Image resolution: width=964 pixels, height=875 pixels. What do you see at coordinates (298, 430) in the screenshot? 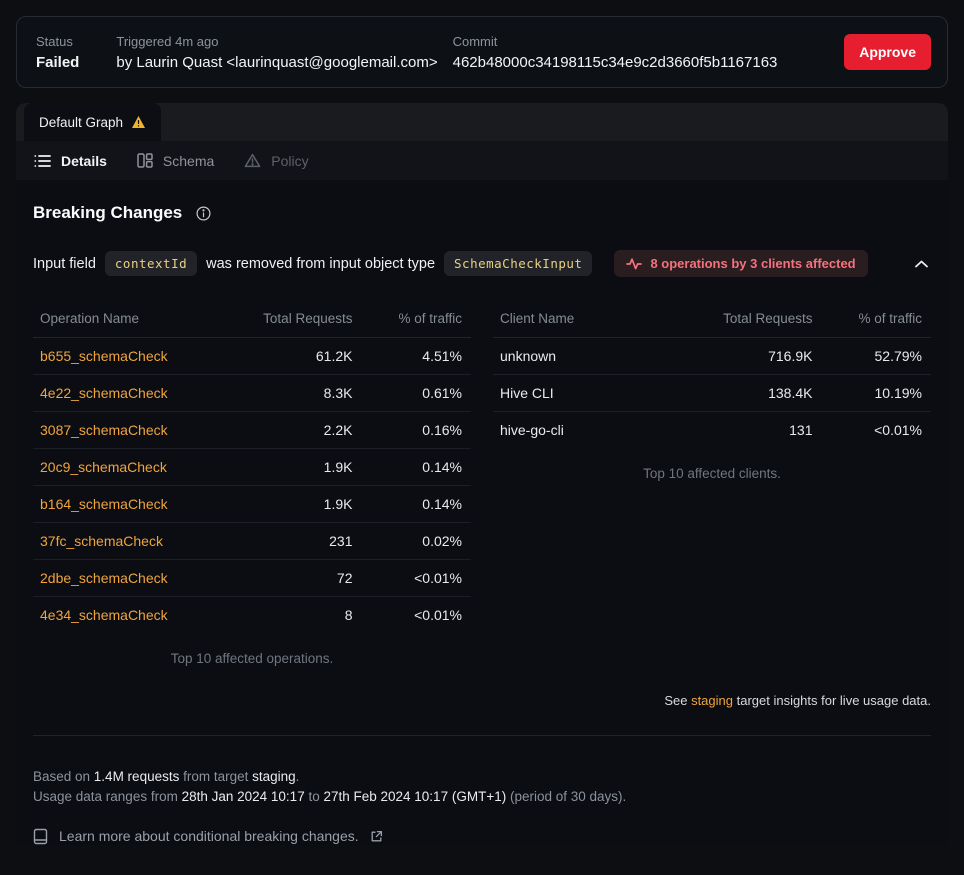
I see `requests-value: 2.2K` at bounding box center [298, 430].